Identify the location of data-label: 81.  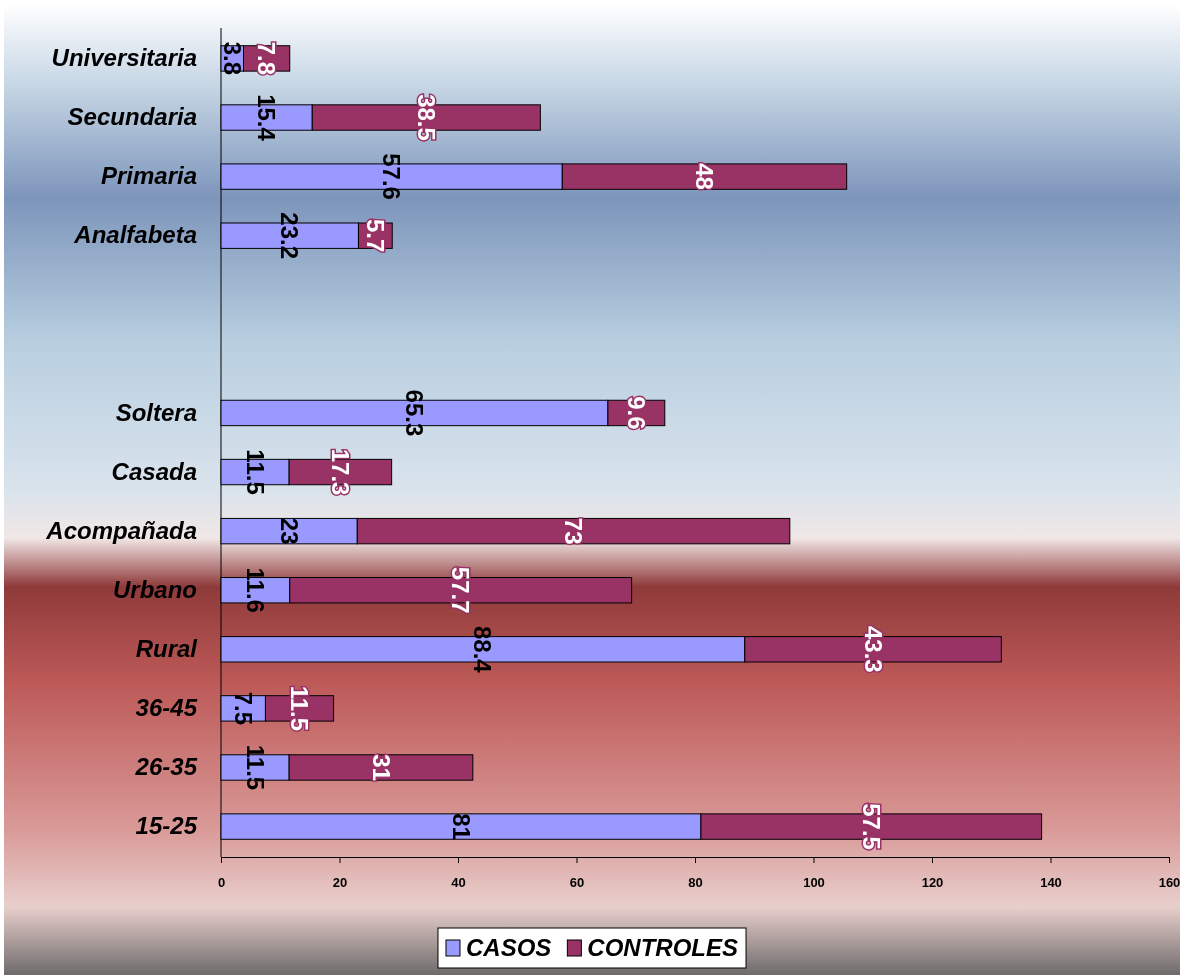
(461, 826).